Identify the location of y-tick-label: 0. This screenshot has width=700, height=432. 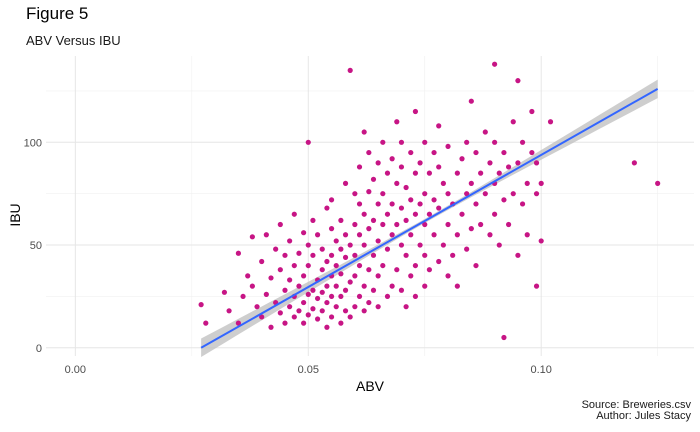
(39, 349).